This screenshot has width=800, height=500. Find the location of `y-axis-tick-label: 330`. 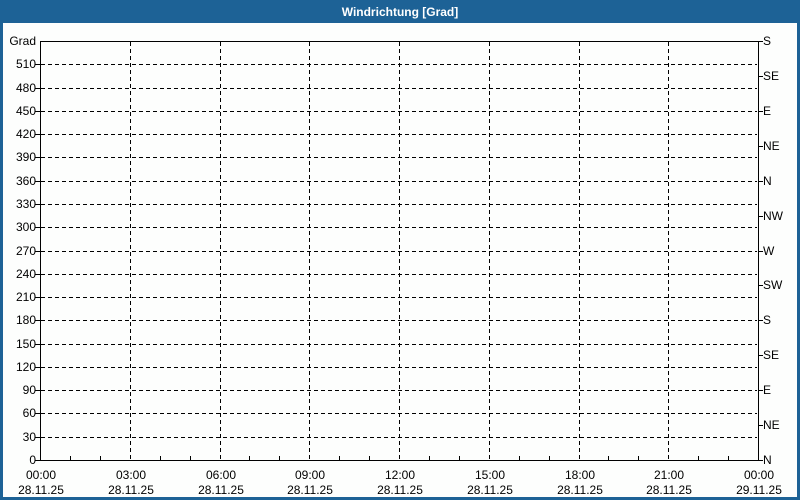

y-axis-tick-label: 330 is located at coordinates (25, 204).